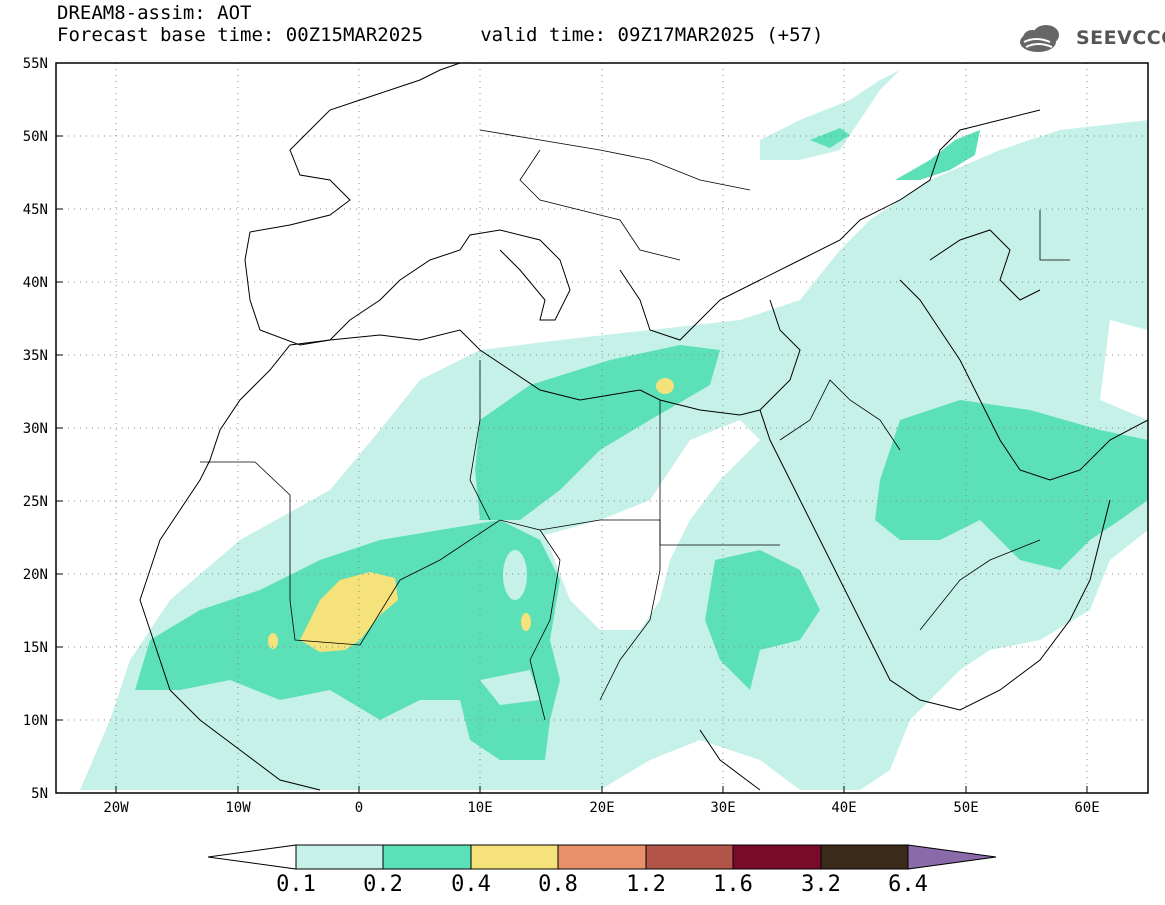  I want to click on lat-label: 55N, so click(35, 64).